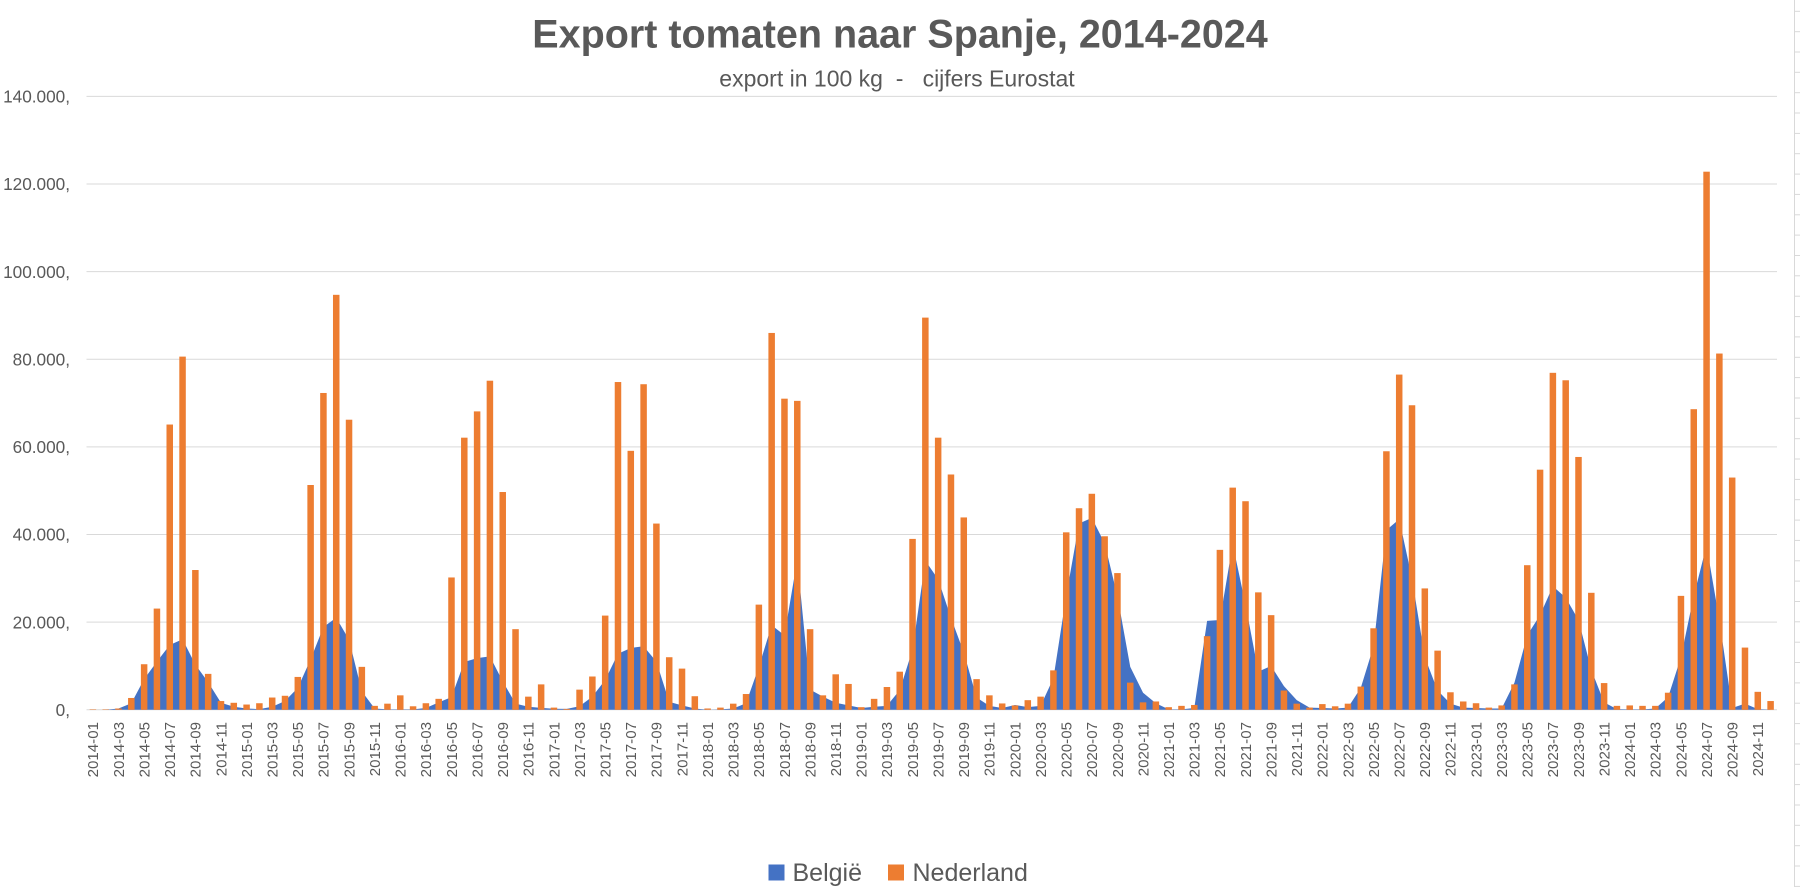 Image resolution: width=1800 pixels, height=892 pixels. Describe the element at coordinates (1604, 749) in the screenshot. I see `svg-text: 2023-11` at that location.